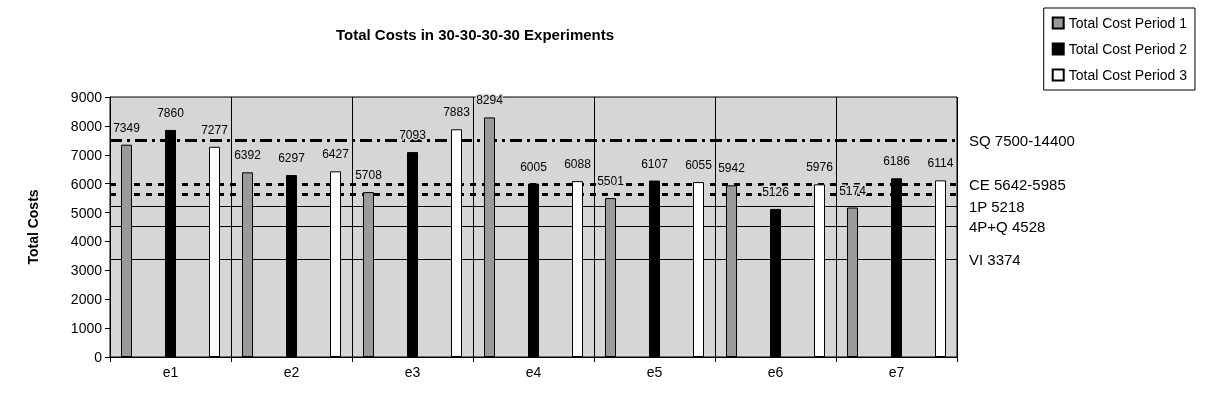  I want to click on y-axis-title: Total Costs, so click(33, 227).